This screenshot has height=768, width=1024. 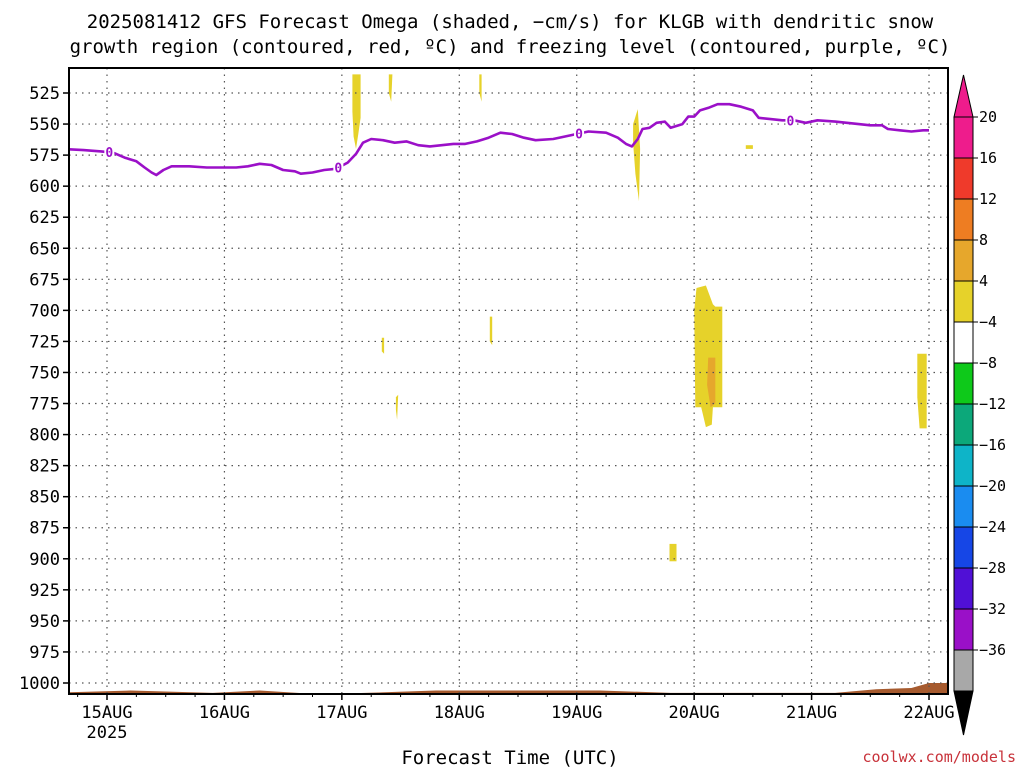 I want to click on colorbar-label: −28, so click(x=992, y=568).